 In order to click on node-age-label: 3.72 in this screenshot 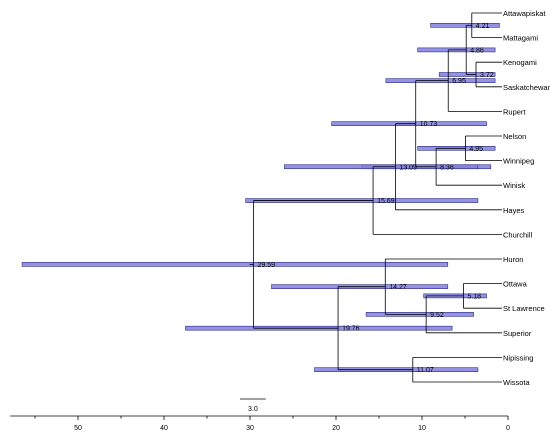, I will do `click(487, 75)`.